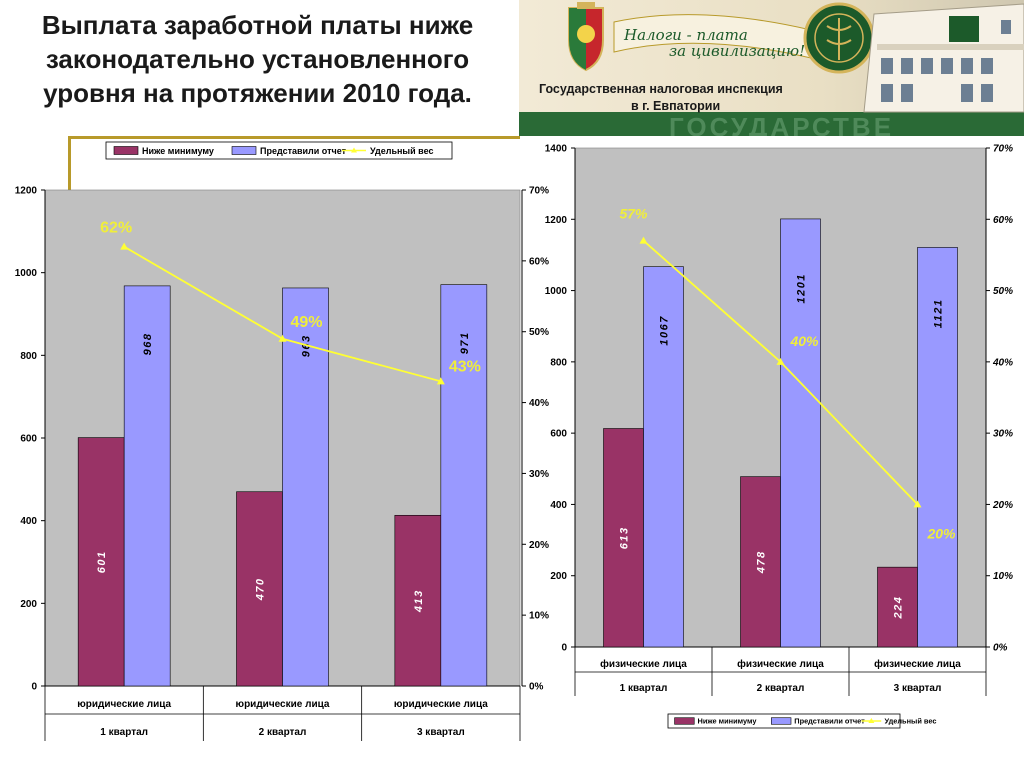  Describe the element at coordinates (558, 505) in the screenshot. I see `right-y-tick-label: 400` at that location.